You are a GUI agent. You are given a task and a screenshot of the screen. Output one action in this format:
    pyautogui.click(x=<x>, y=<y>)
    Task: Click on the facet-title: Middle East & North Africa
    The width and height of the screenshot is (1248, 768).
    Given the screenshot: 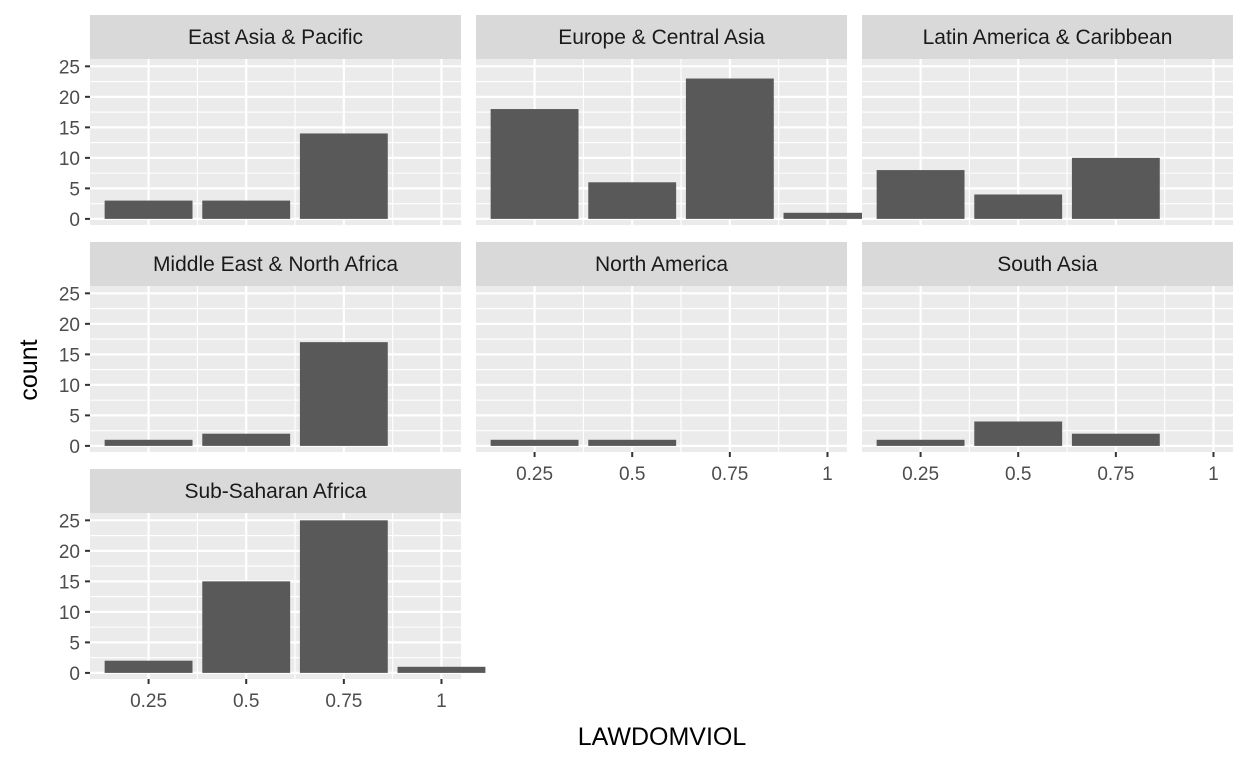 What is the action you would take?
    pyautogui.click(x=275, y=264)
    